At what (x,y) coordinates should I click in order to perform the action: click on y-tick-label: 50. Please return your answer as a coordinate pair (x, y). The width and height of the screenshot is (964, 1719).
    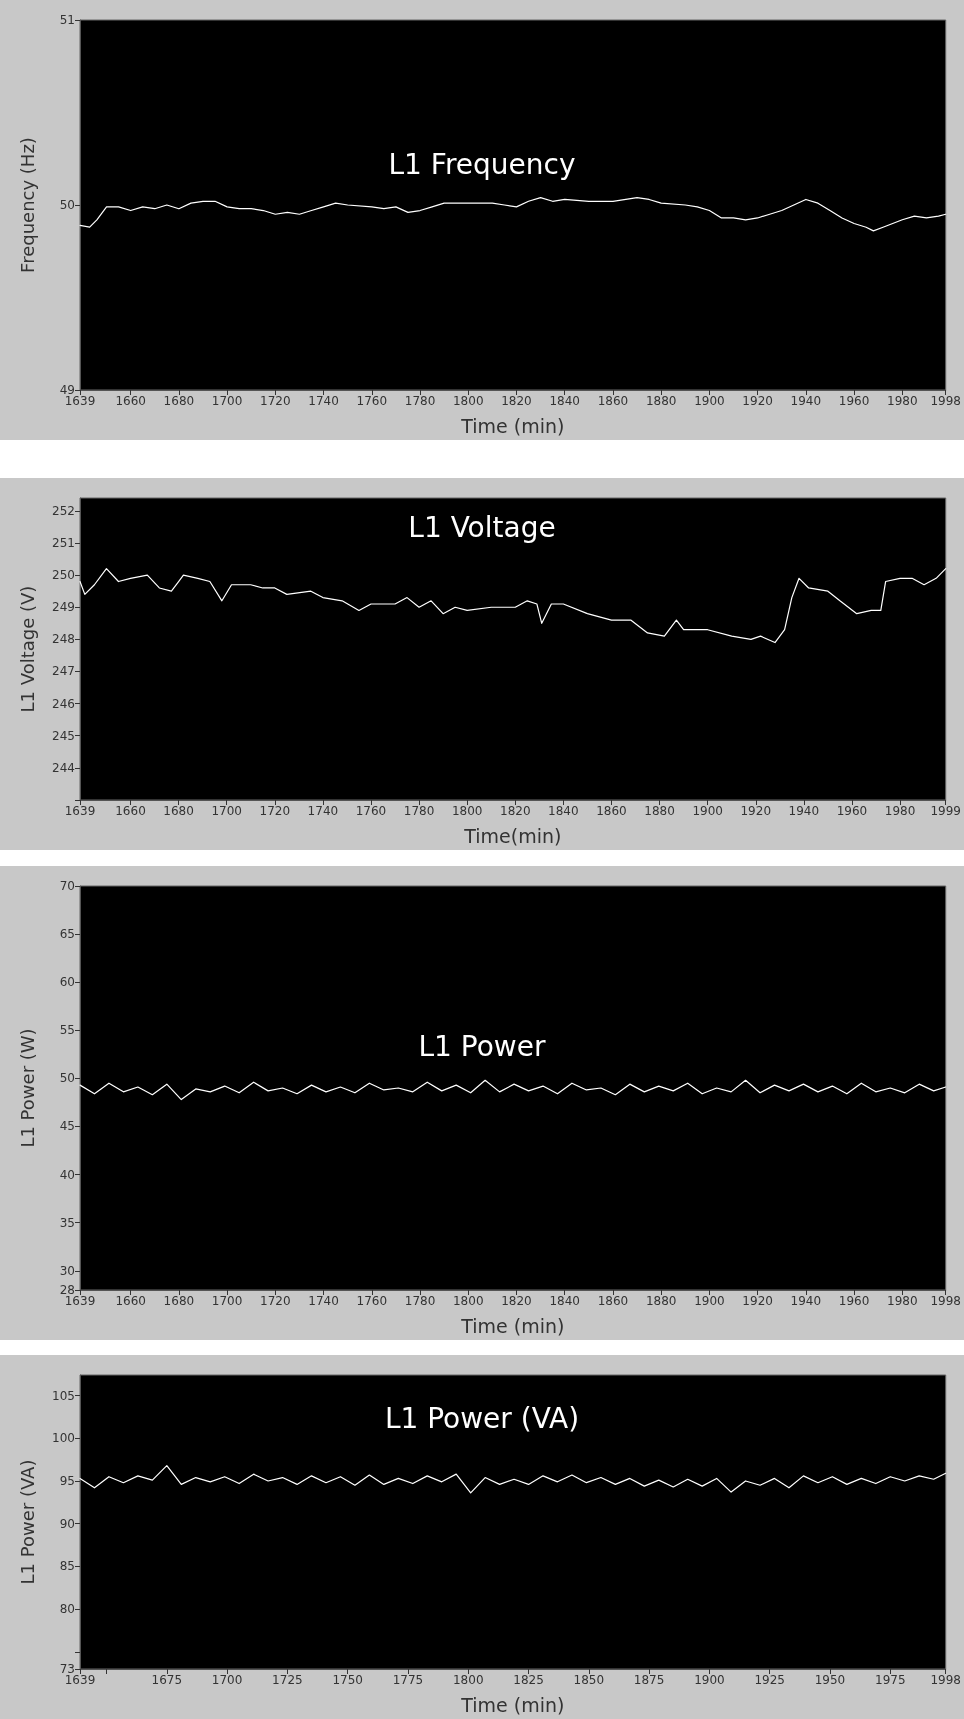
    Looking at the image, I should click on (67, 205).